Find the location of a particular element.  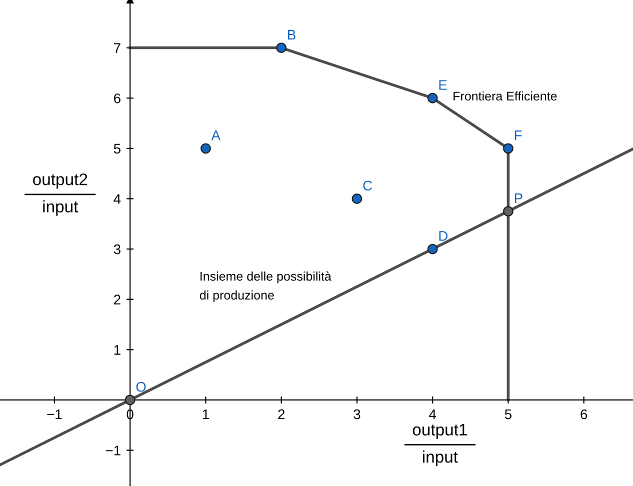

annotation: O is located at coordinates (141, 387).